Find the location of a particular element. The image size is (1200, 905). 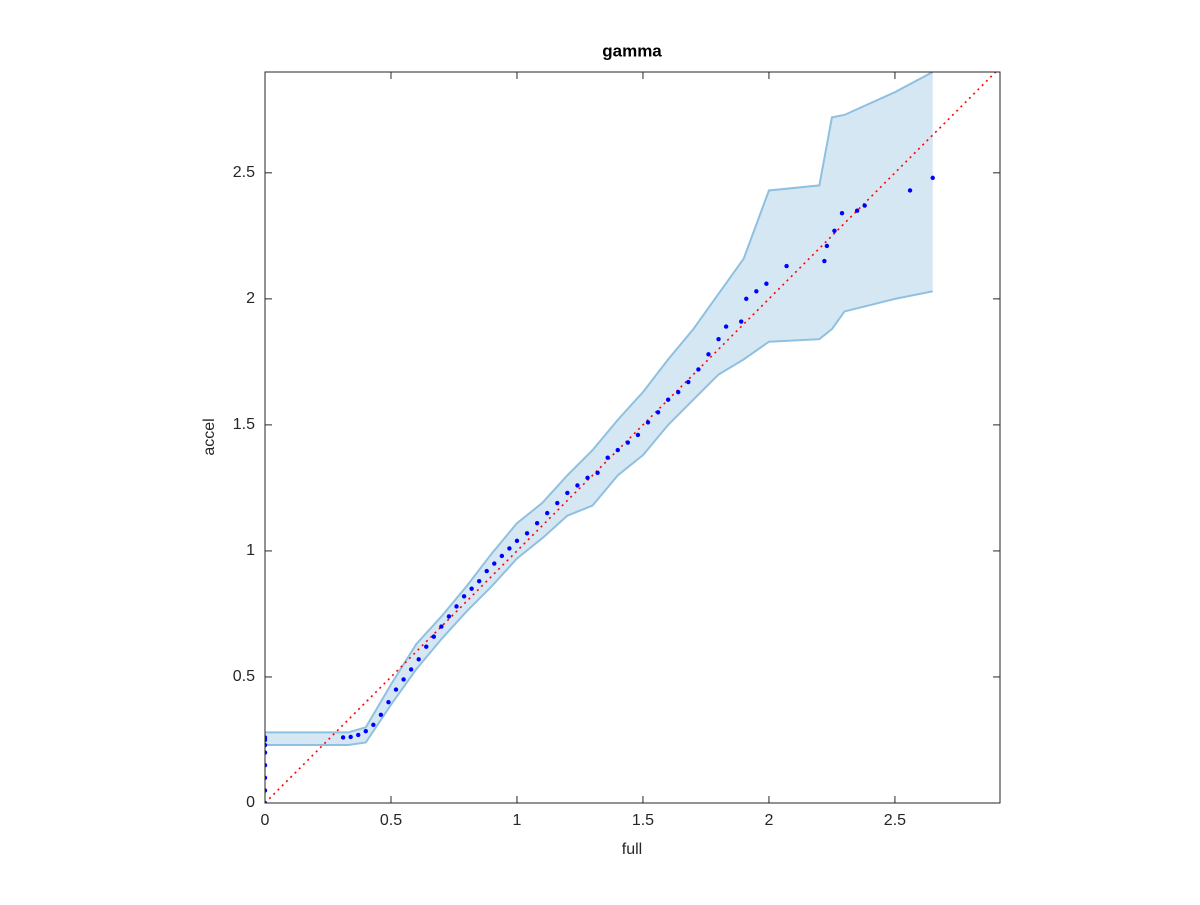

x-tick-label: 1.5 is located at coordinates (643, 820).